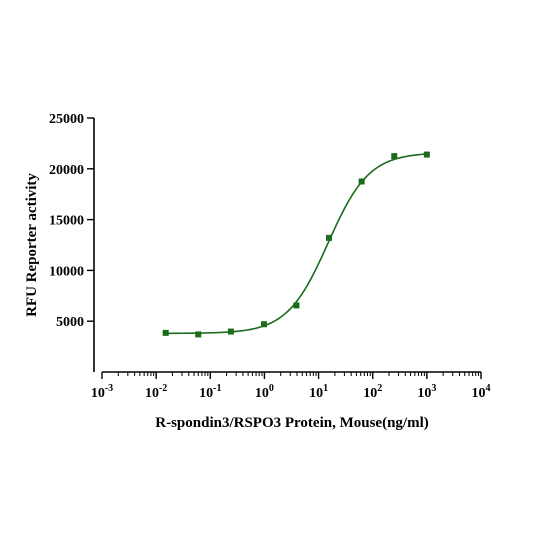 This screenshot has height=533, width=533. Describe the element at coordinates (66, 119) in the screenshot. I see `y-tick-label: 25000` at that location.